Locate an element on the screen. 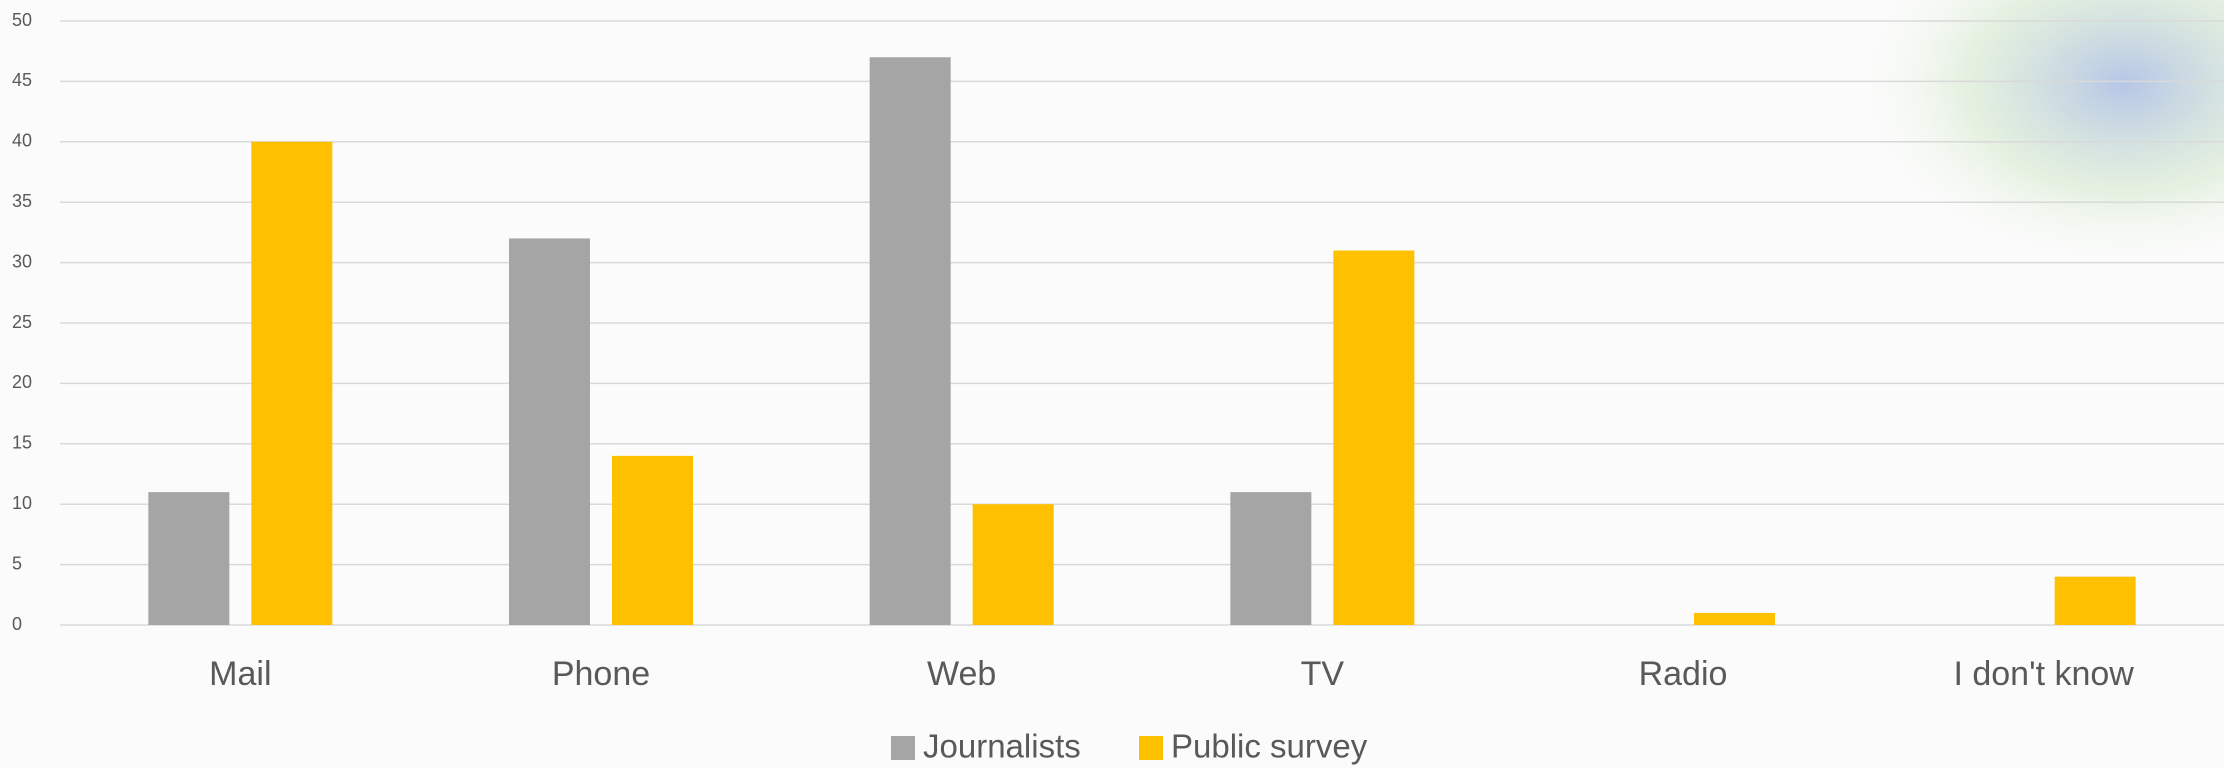 The width and height of the screenshot is (2224, 768). x-tick-label: I don't know is located at coordinates (2043, 674).